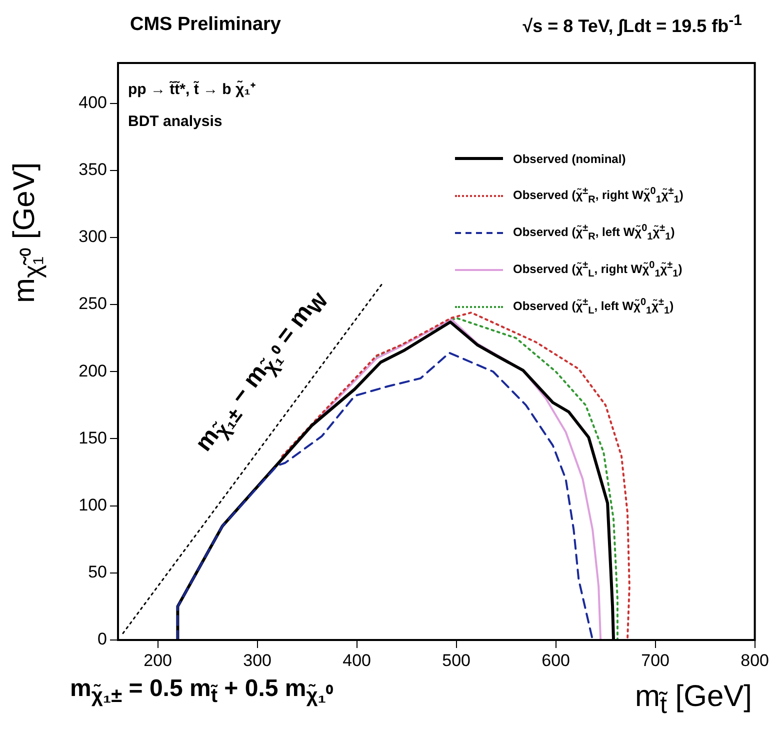  What do you see at coordinates (158, 660) in the screenshot?
I see `x-tick-label: 200` at bounding box center [158, 660].